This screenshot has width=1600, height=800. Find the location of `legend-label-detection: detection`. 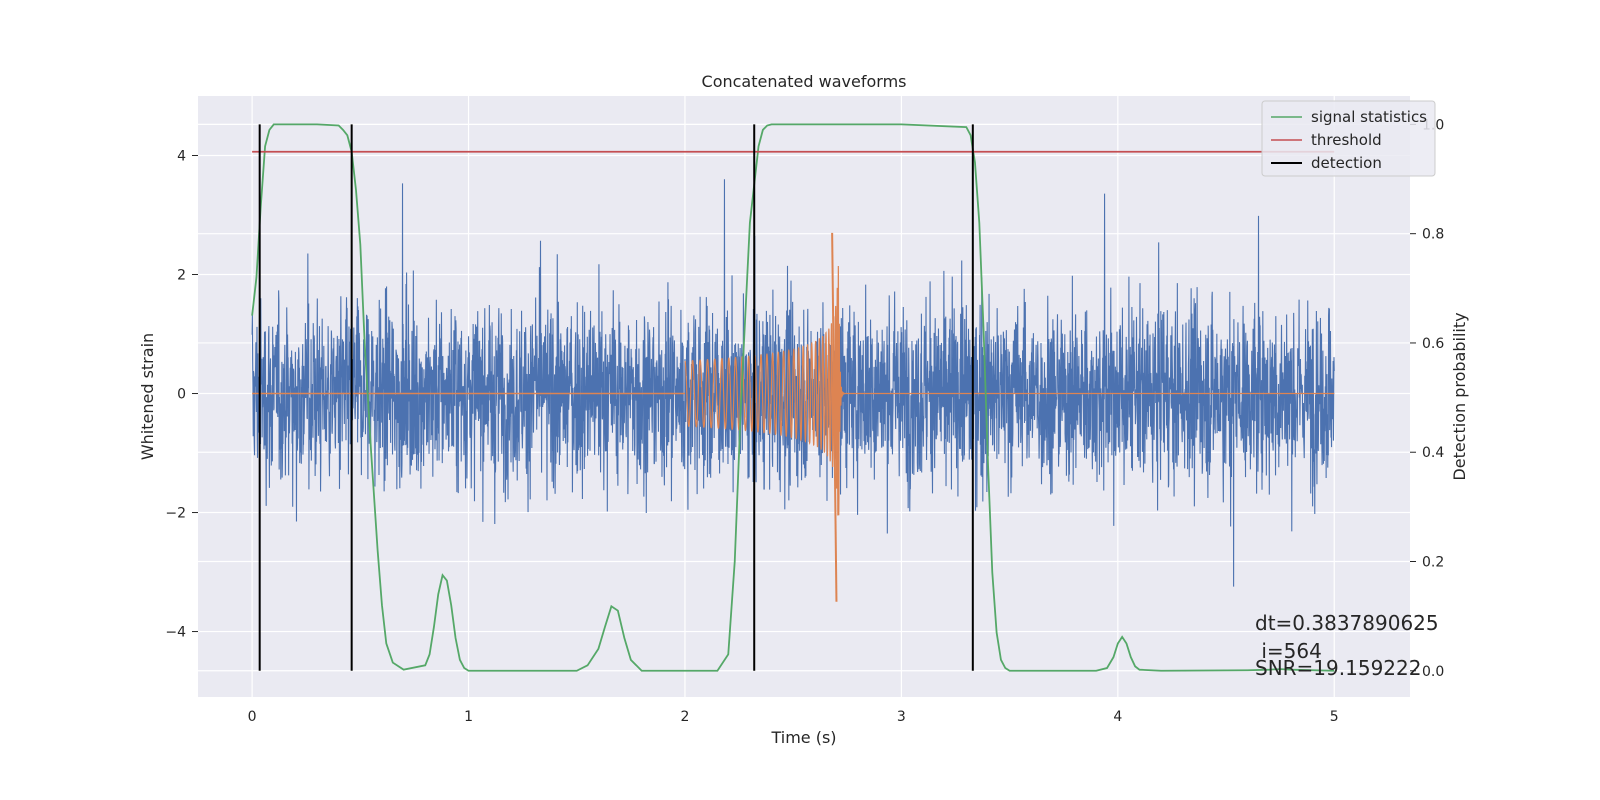

legend-label-detection: detection is located at coordinates (1346, 163).